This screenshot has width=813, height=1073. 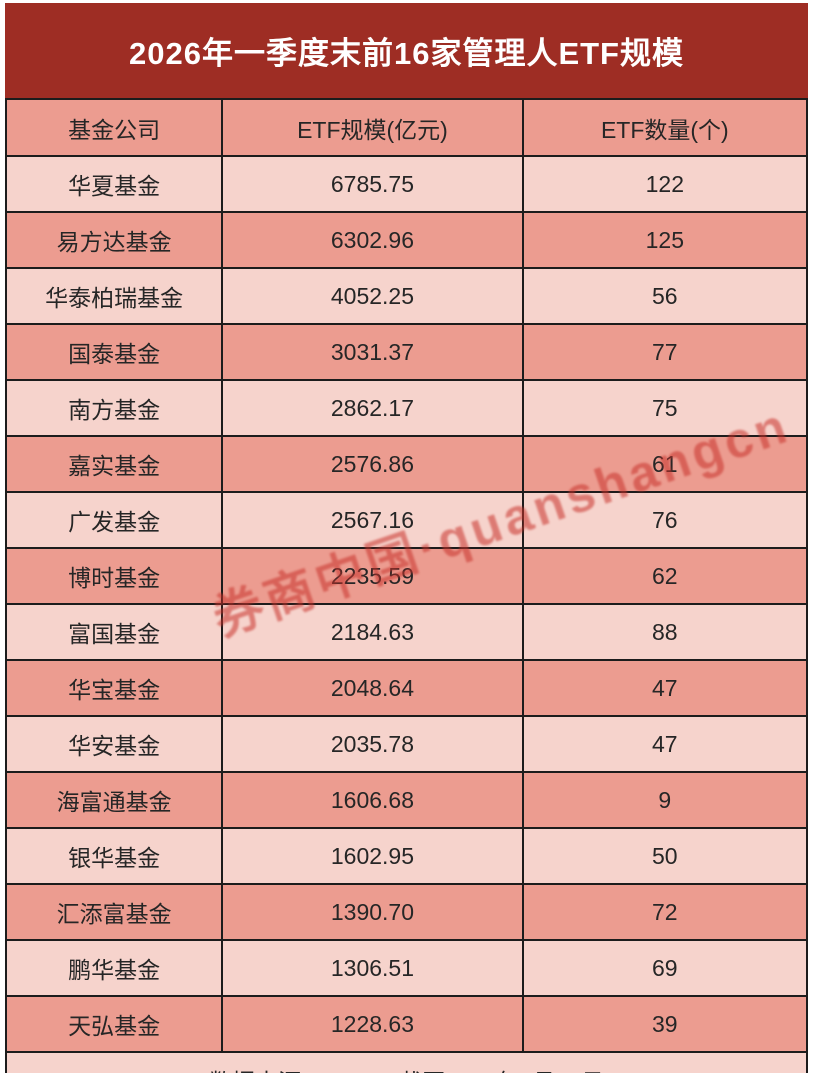 I want to click on cell-company: 华泰柏瑞基金, so click(x=114, y=296).